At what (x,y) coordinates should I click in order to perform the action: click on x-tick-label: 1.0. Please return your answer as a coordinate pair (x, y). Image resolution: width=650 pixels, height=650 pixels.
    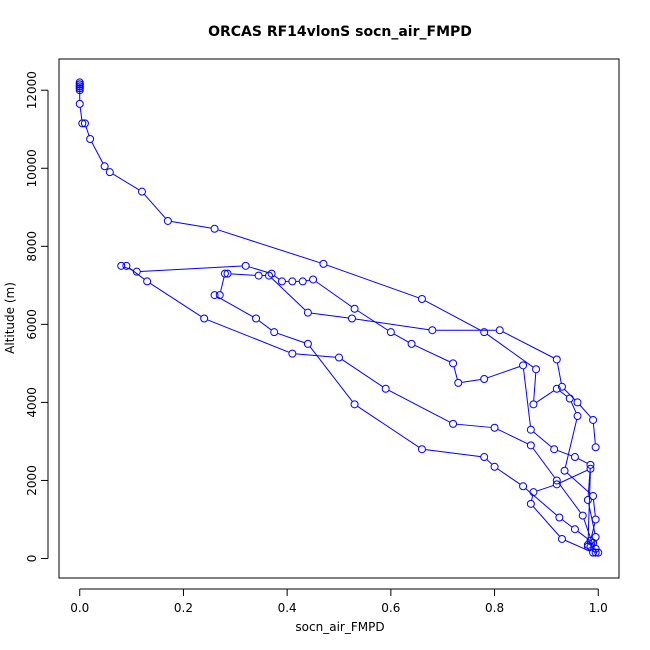
    Looking at the image, I should click on (598, 608).